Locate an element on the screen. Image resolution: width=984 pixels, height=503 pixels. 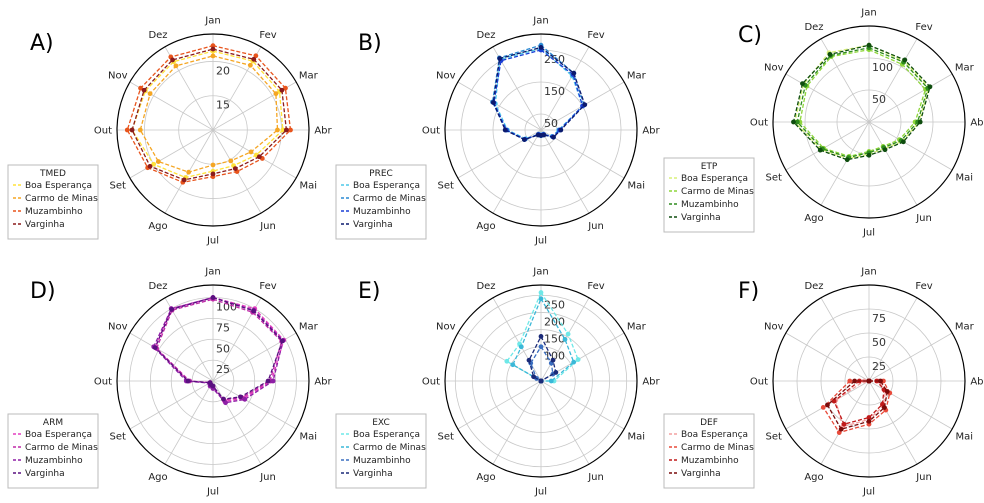
radial-tick-label: 150 is located at coordinates (554, 91).